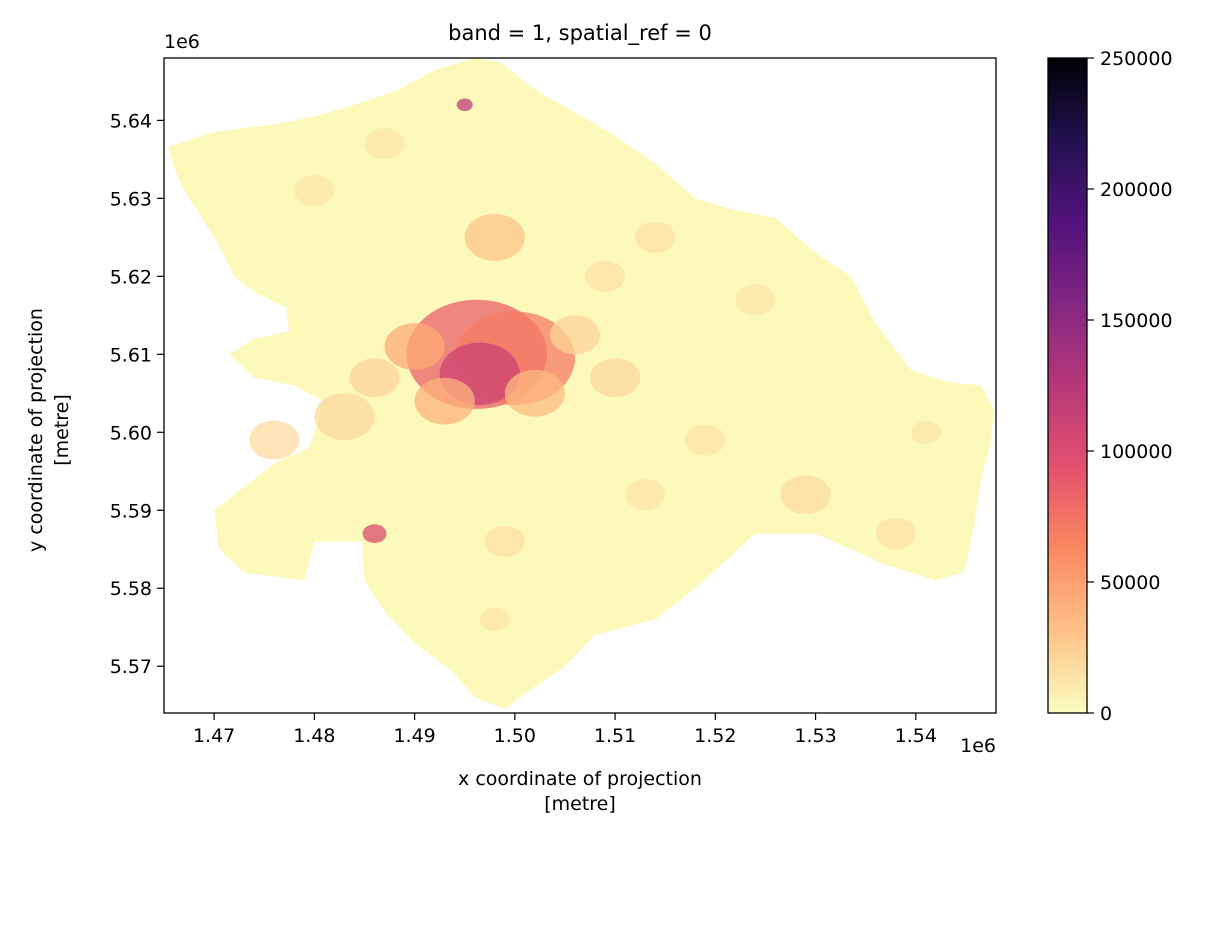 The image size is (1226, 928). I want to click on x-tick-label: 1.49, so click(414, 736).